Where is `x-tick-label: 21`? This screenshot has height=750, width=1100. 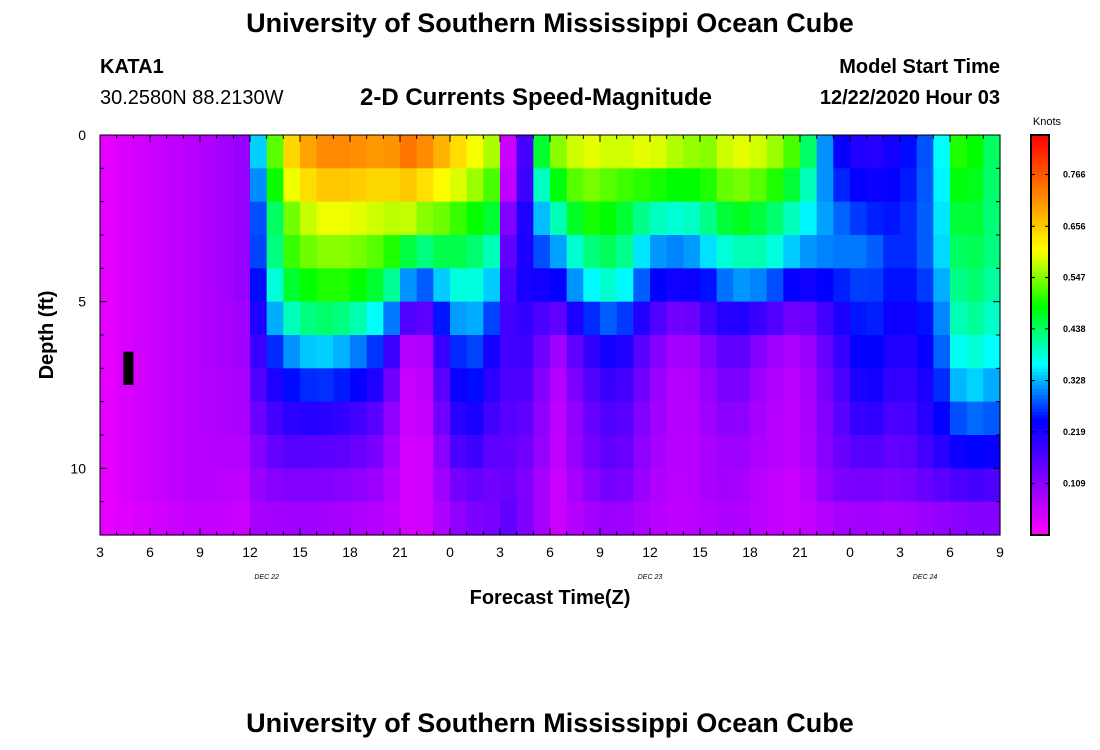 x-tick-label: 21 is located at coordinates (800, 552).